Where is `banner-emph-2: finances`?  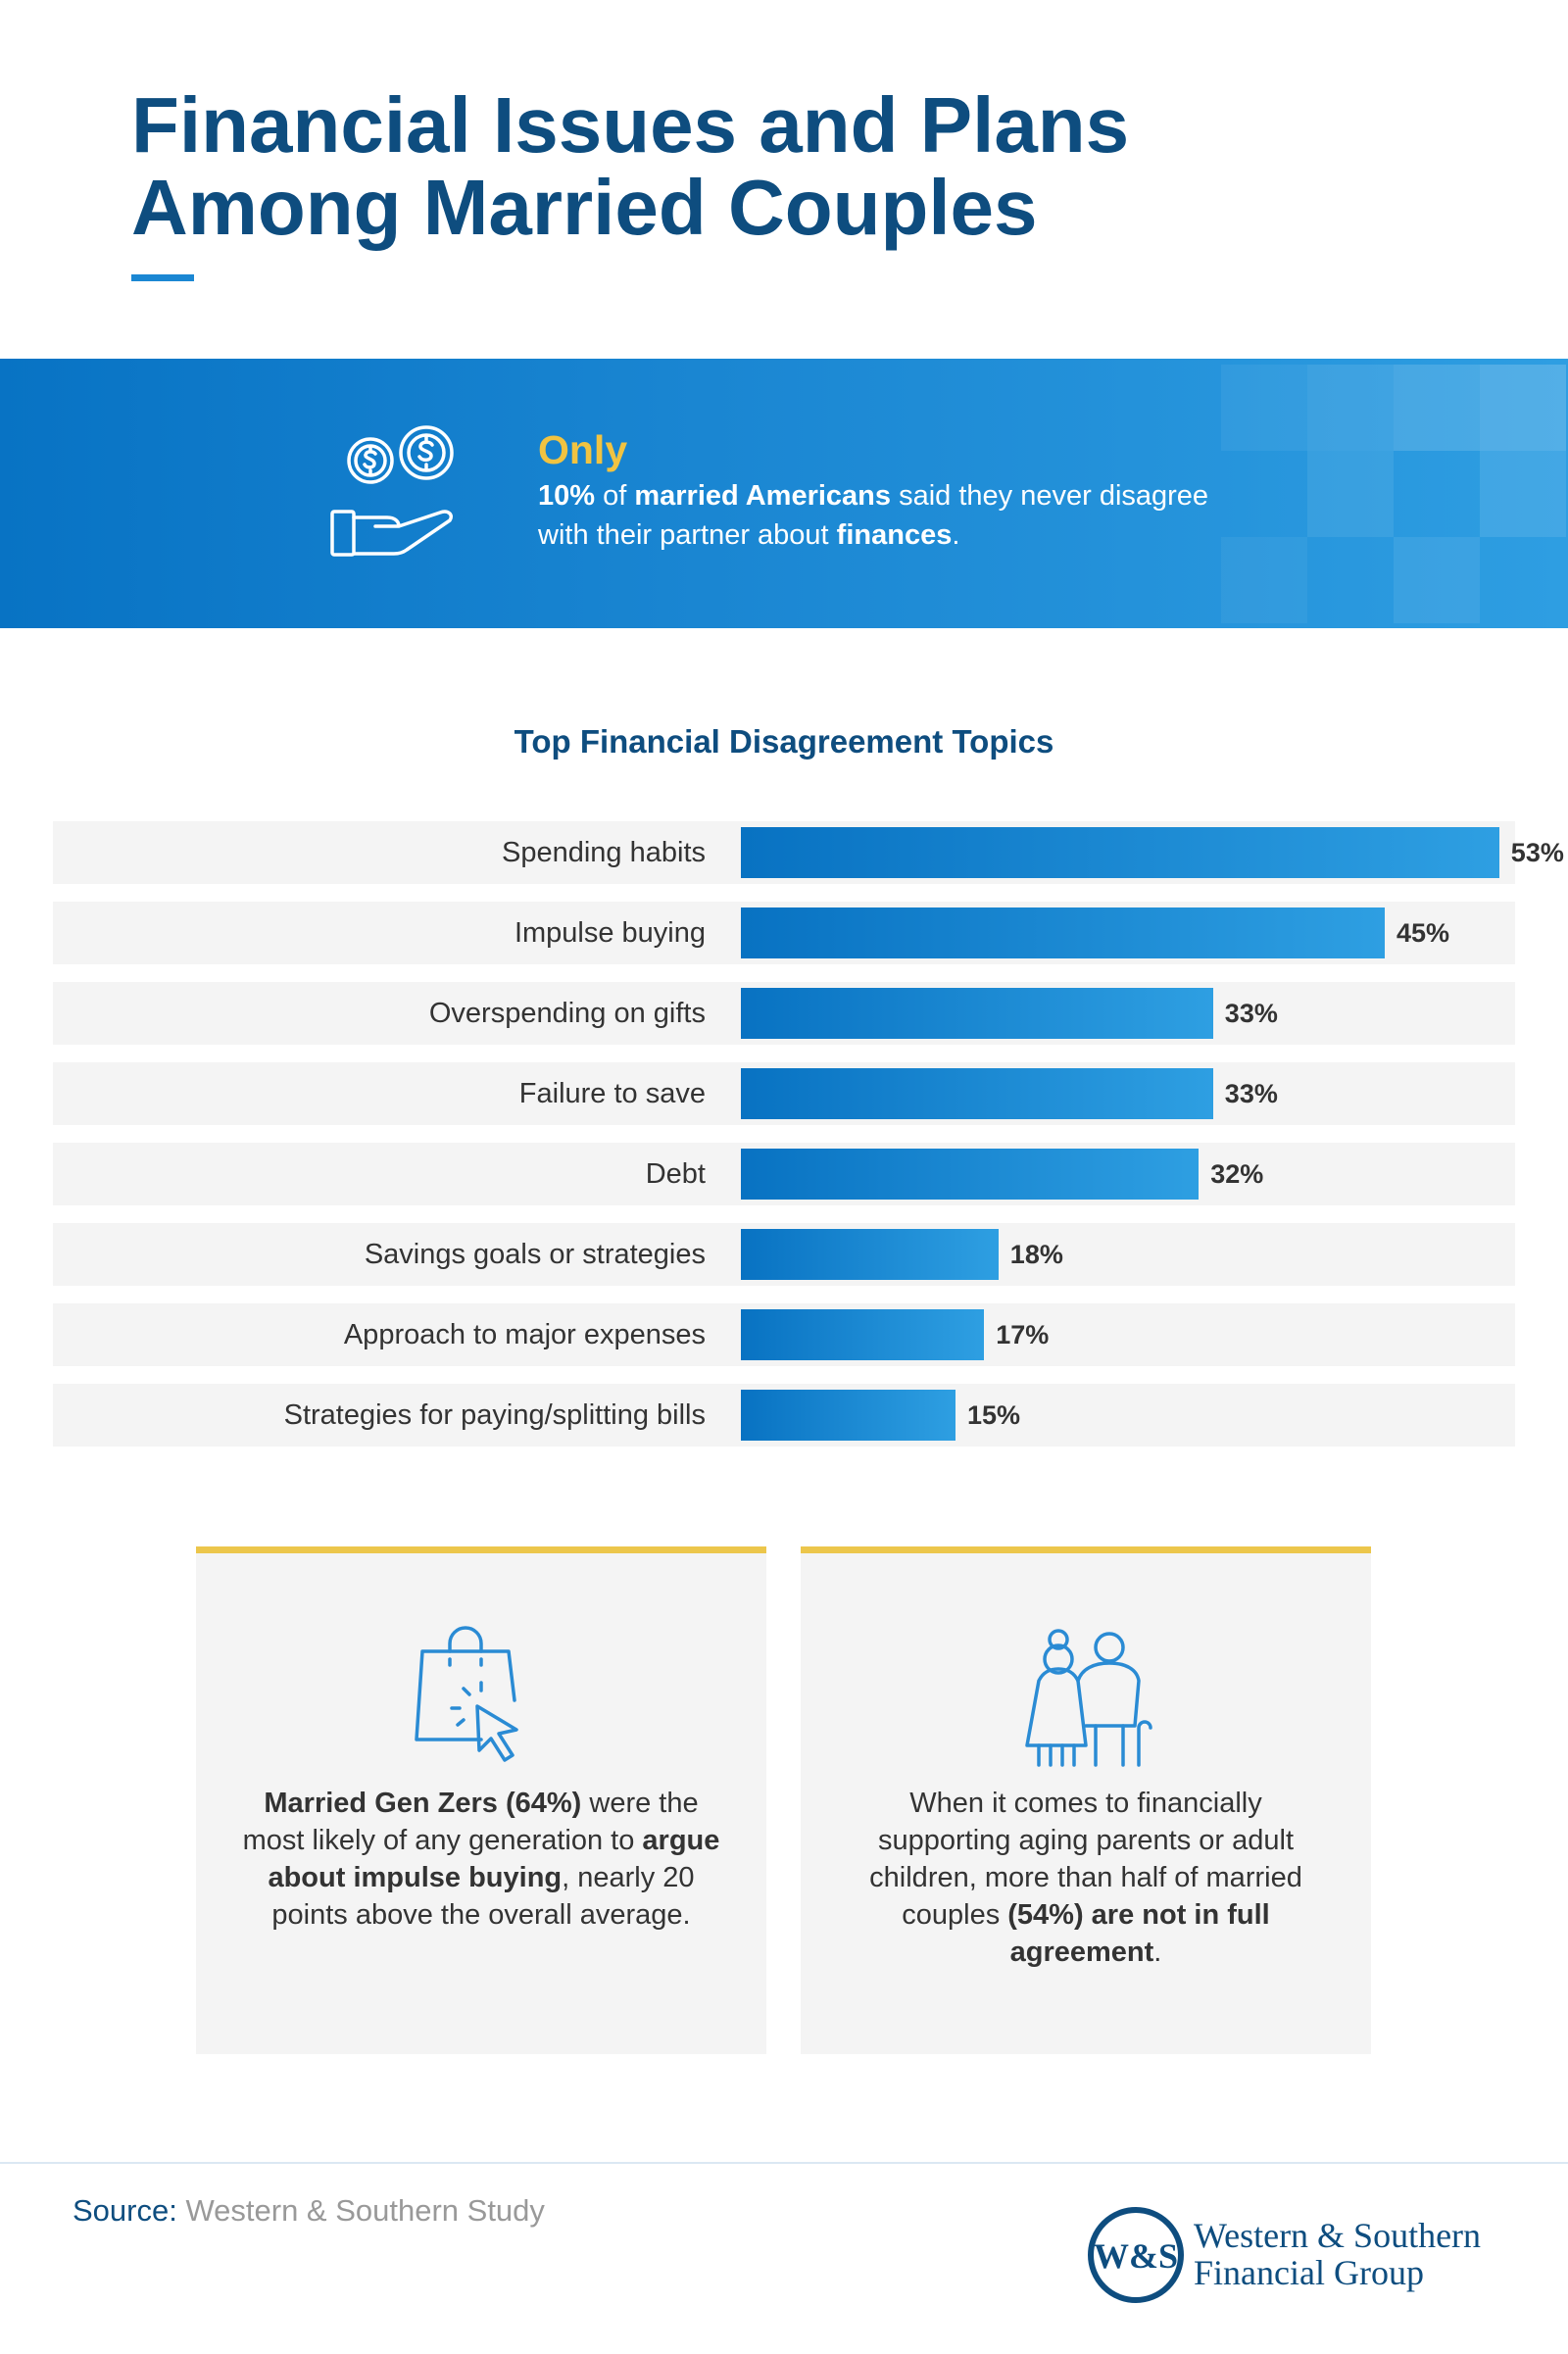 banner-emph-2: finances is located at coordinates (894, 535).